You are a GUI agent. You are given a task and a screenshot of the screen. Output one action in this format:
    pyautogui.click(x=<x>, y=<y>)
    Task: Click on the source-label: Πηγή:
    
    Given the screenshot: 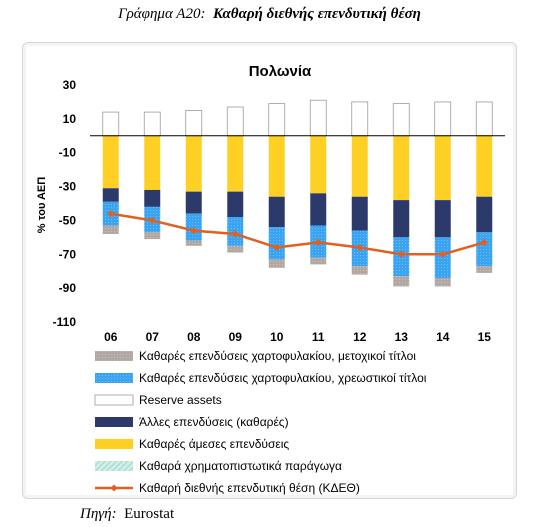 What is the action you would take?
    pyautogui.click(x=98, y=514)
    